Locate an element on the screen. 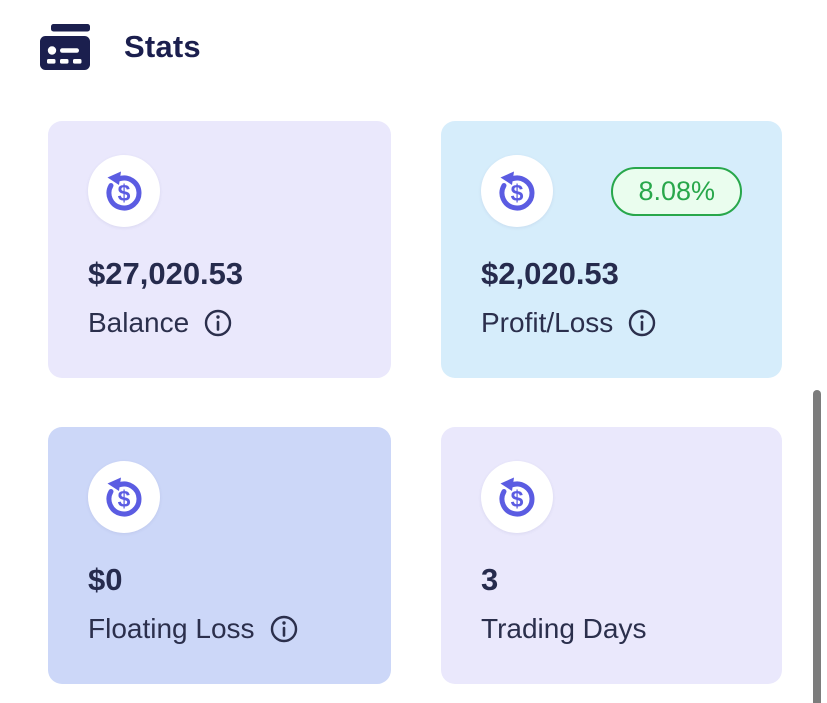  stat-value: $2,020.53 is located at coordinates (550, 273).